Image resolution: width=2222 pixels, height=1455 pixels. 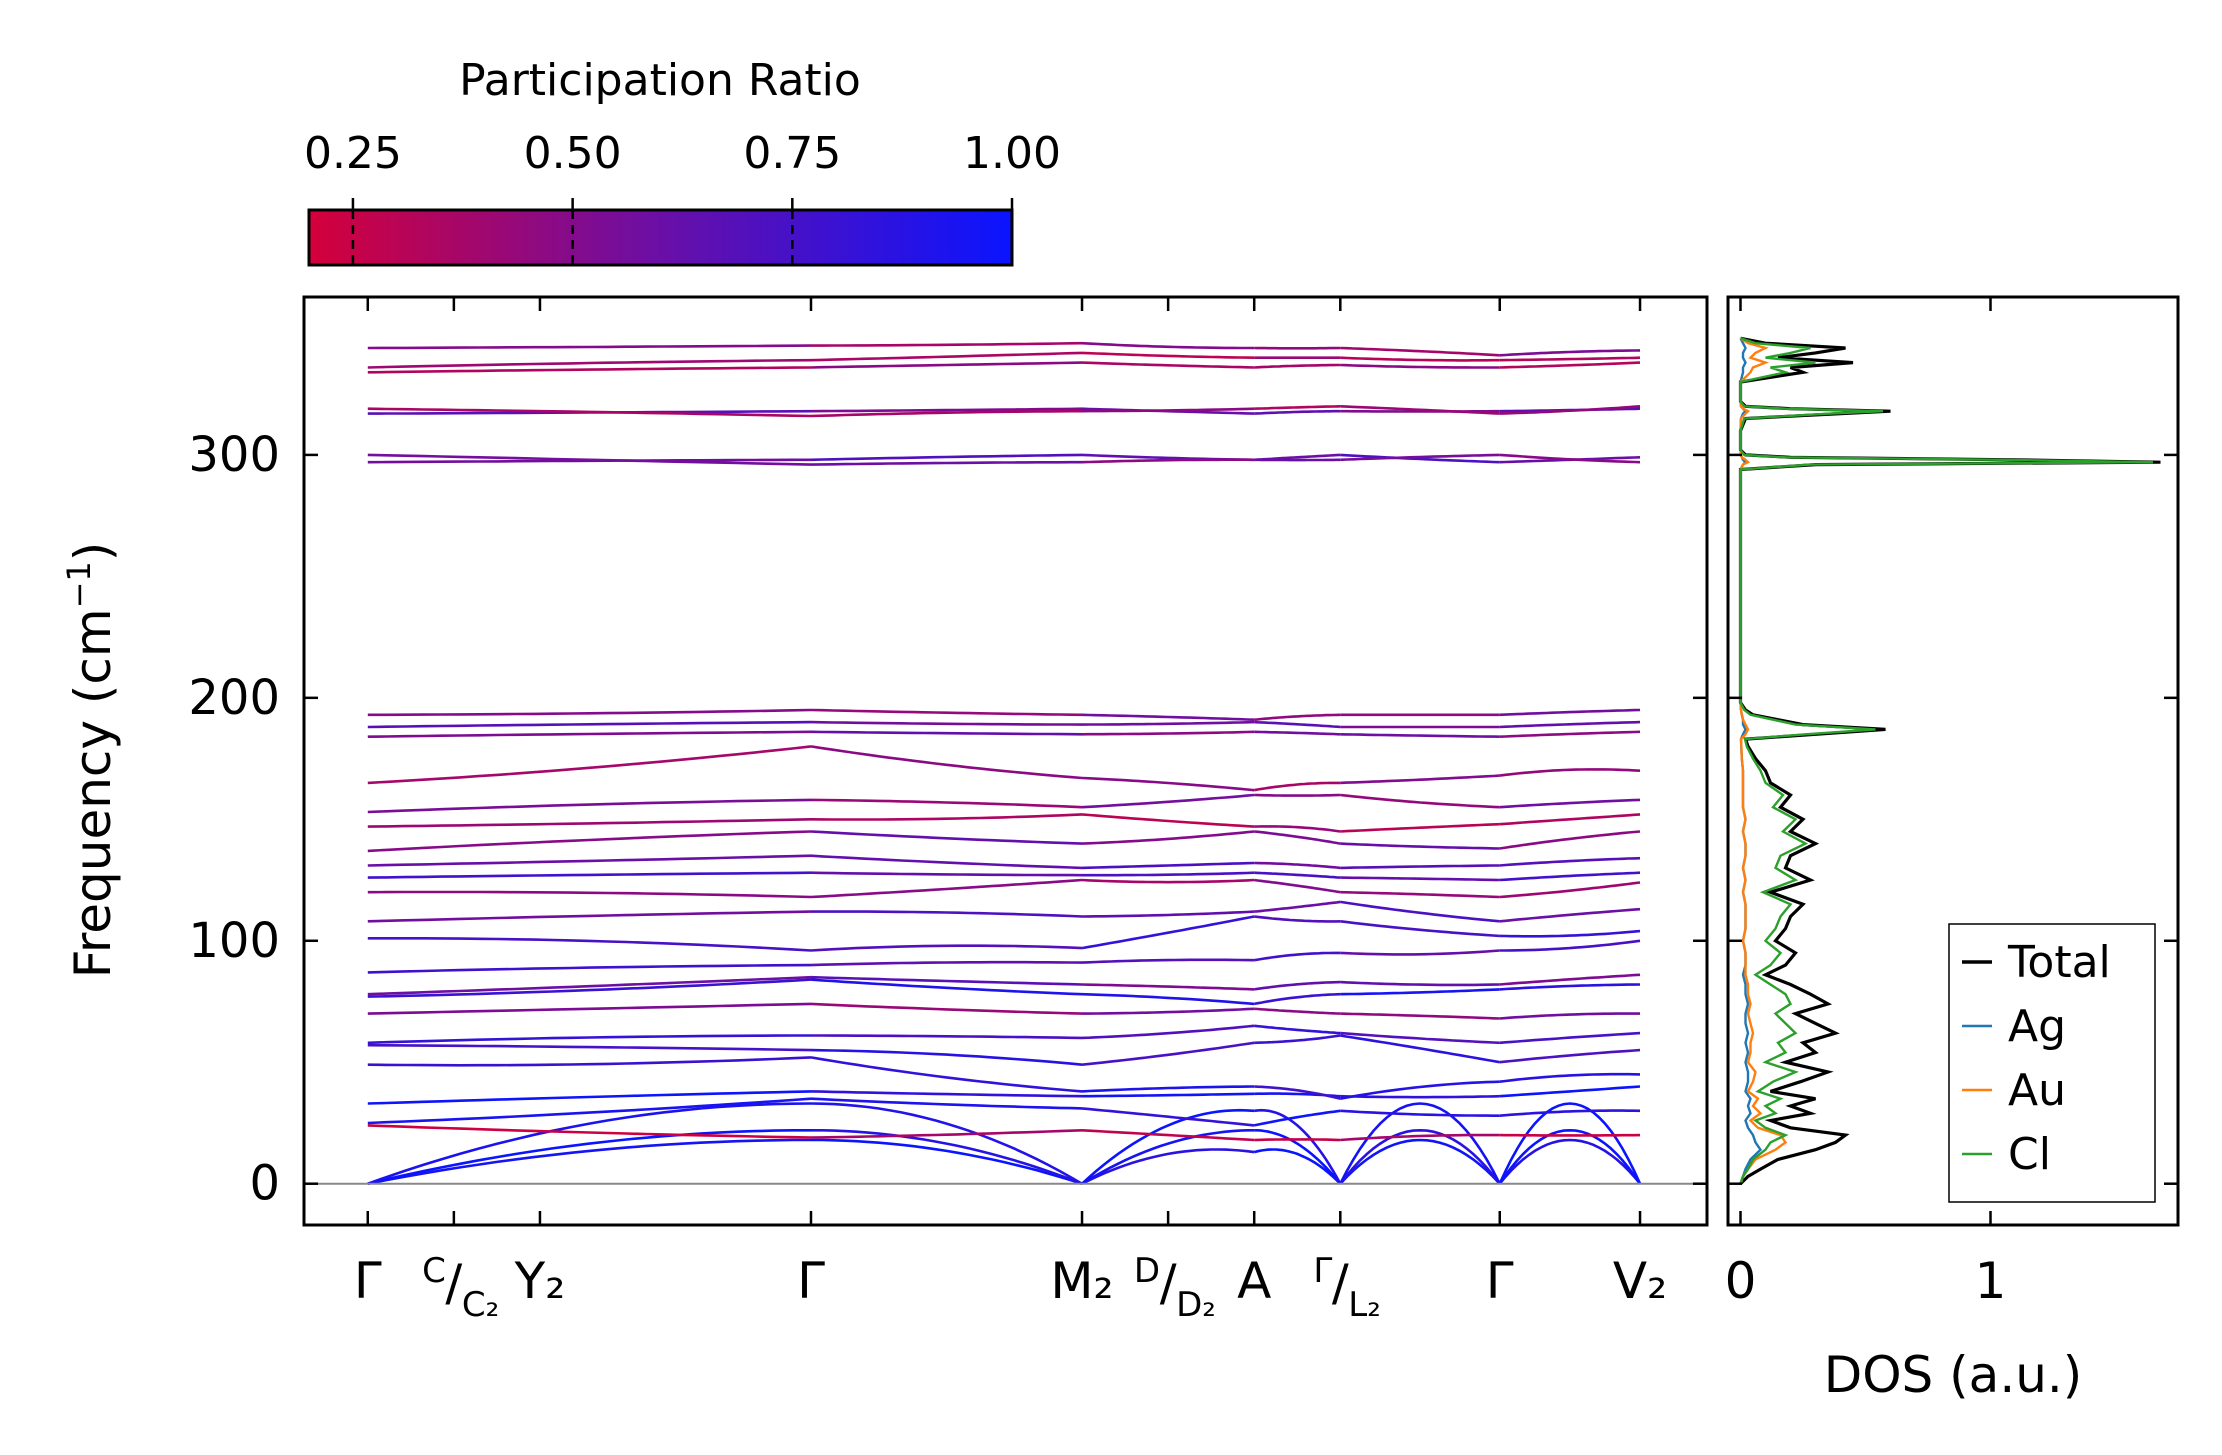 What do you see at coordinates (2037, 1090) in the screenshot?
I see `legend-label: Au` at bounding box center [2037, 1090].